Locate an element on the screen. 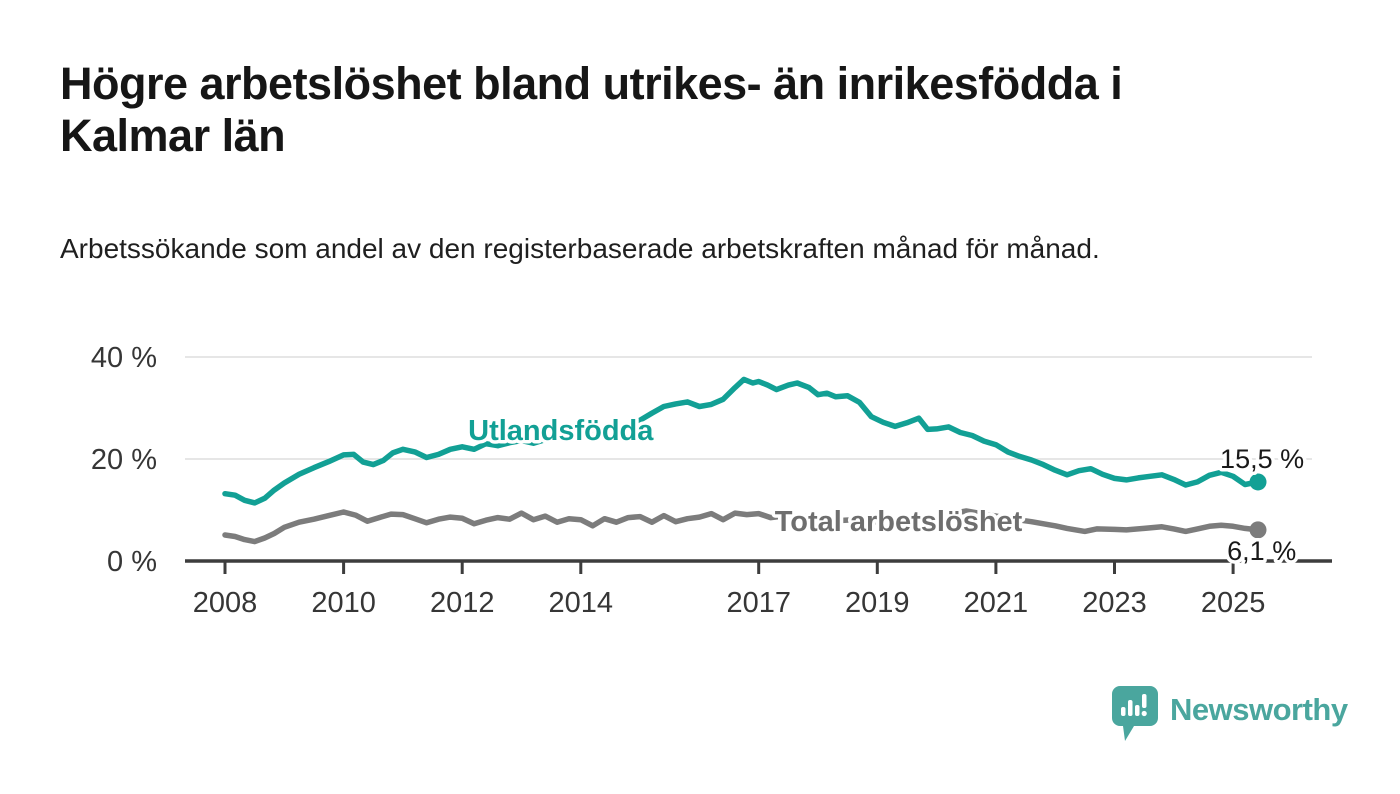 The image size is (1400, 794). x-axis-label-2025: 2025 is located at coordinates (1233, 603).